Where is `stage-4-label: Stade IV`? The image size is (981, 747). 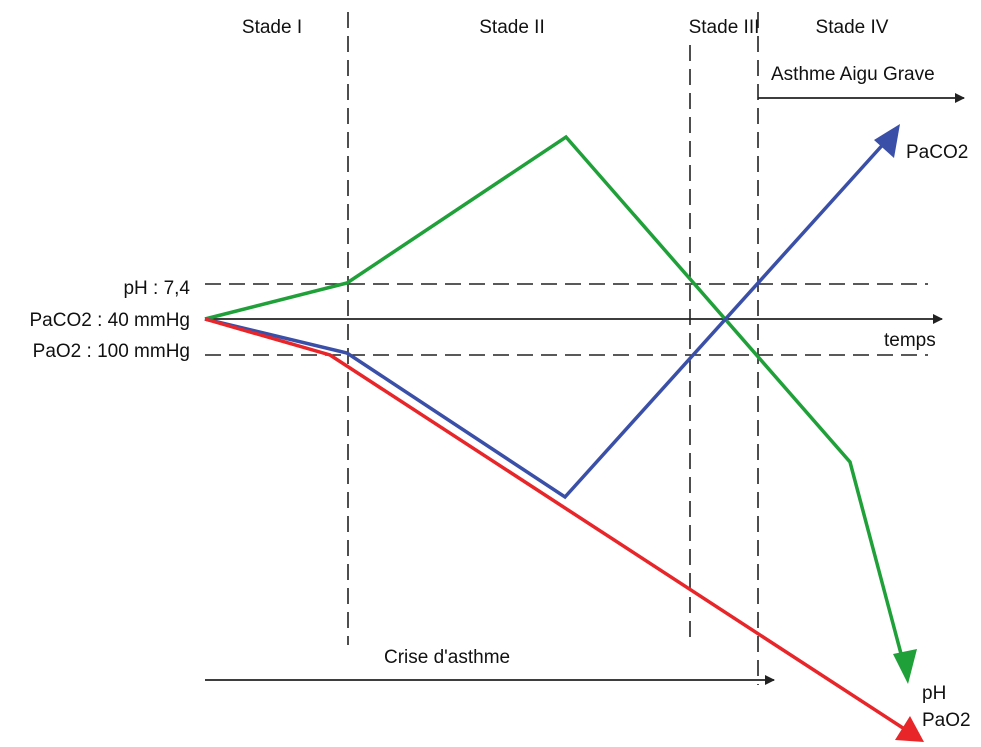 stage-4-label: Stade IV is located at coordinates (852, 27).